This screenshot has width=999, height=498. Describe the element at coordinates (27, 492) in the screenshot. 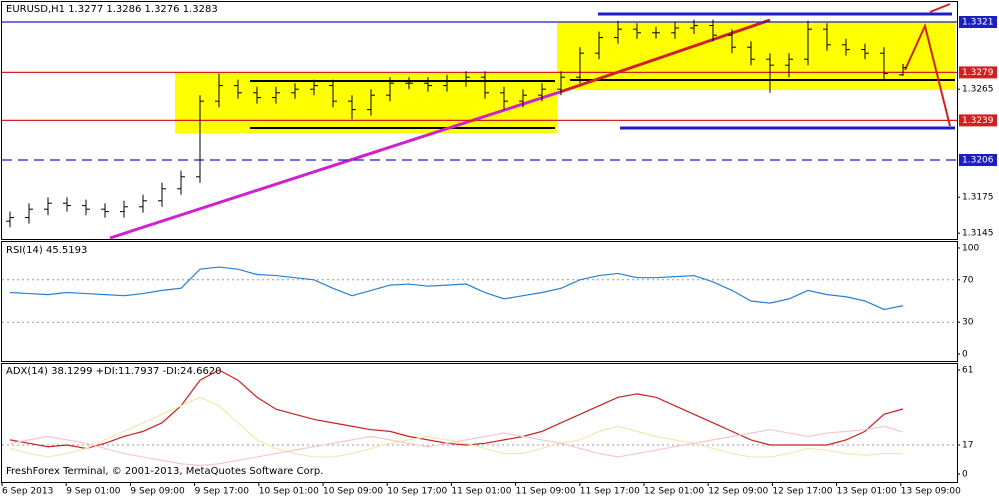

I see `x-tick-label: 6 Sep 2013` at that location.